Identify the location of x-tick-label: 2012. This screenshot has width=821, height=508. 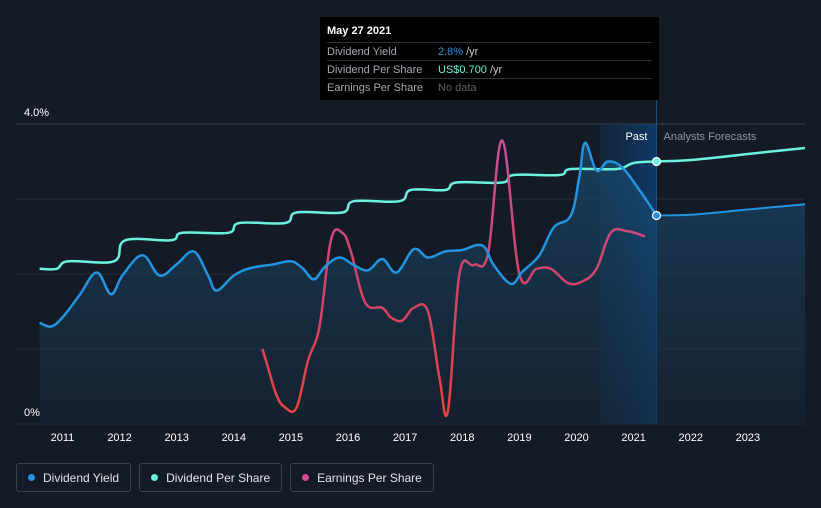
(119, 438).